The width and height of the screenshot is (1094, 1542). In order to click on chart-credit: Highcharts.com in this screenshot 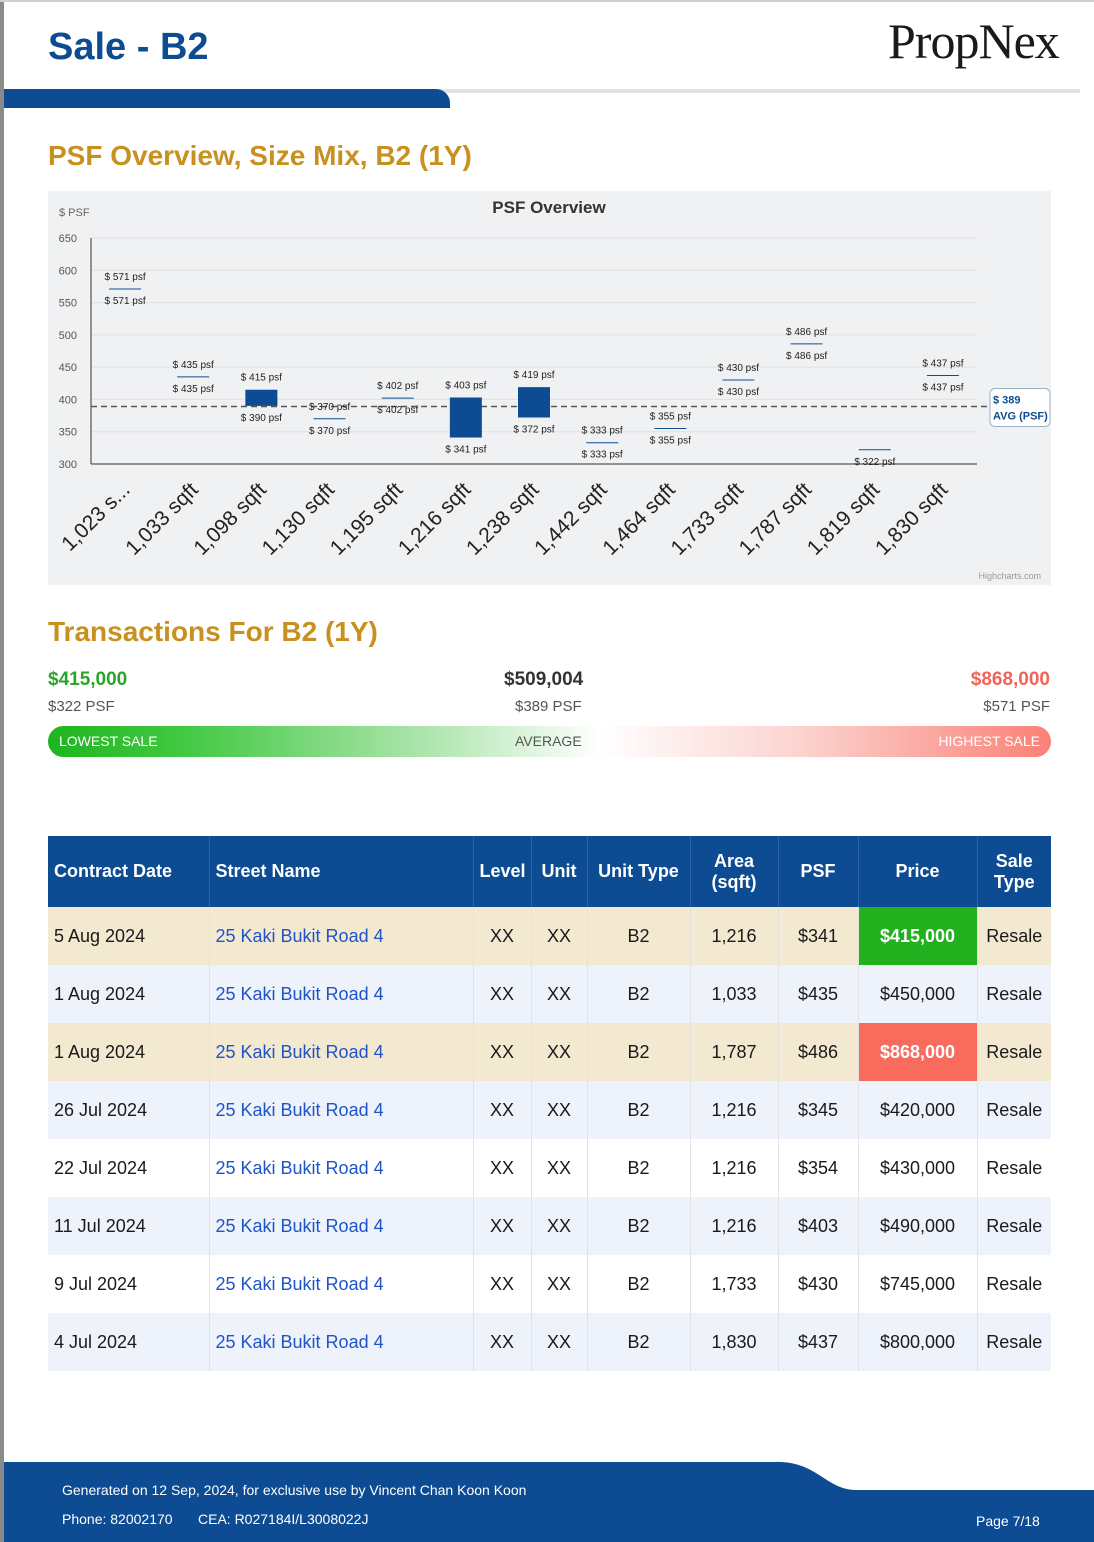, I will do `click(1009, 576)`.